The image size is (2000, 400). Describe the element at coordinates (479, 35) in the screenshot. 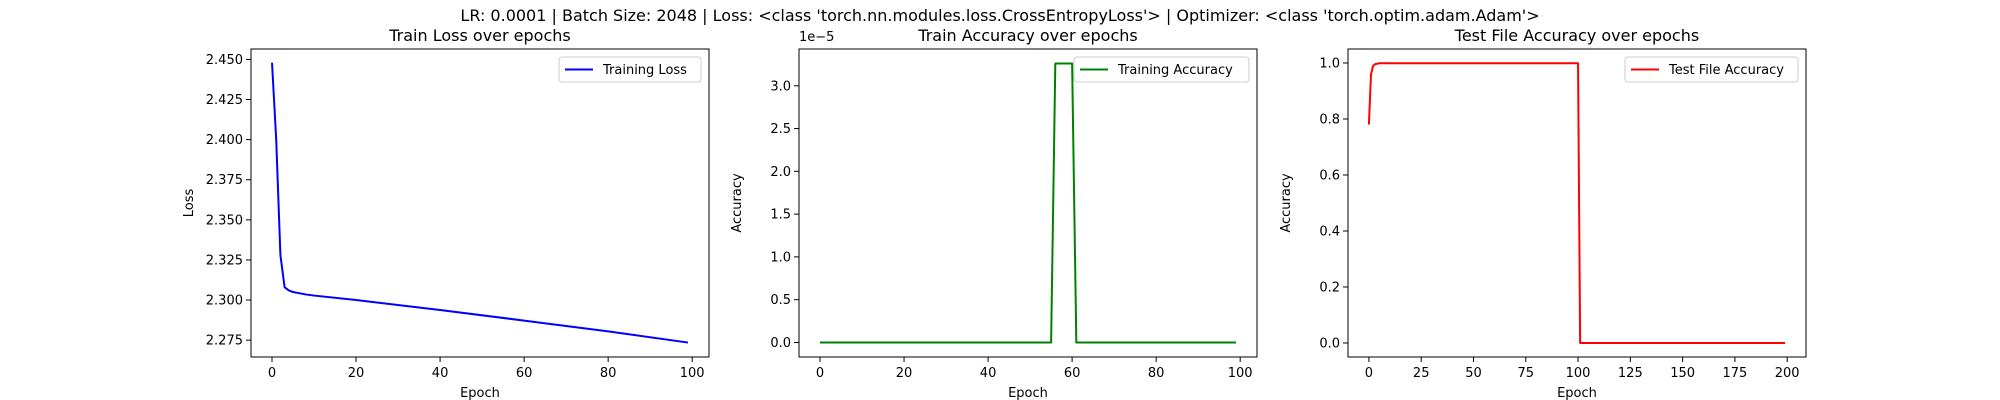

I see `chart-title: Train Loss over epochs` at that location.